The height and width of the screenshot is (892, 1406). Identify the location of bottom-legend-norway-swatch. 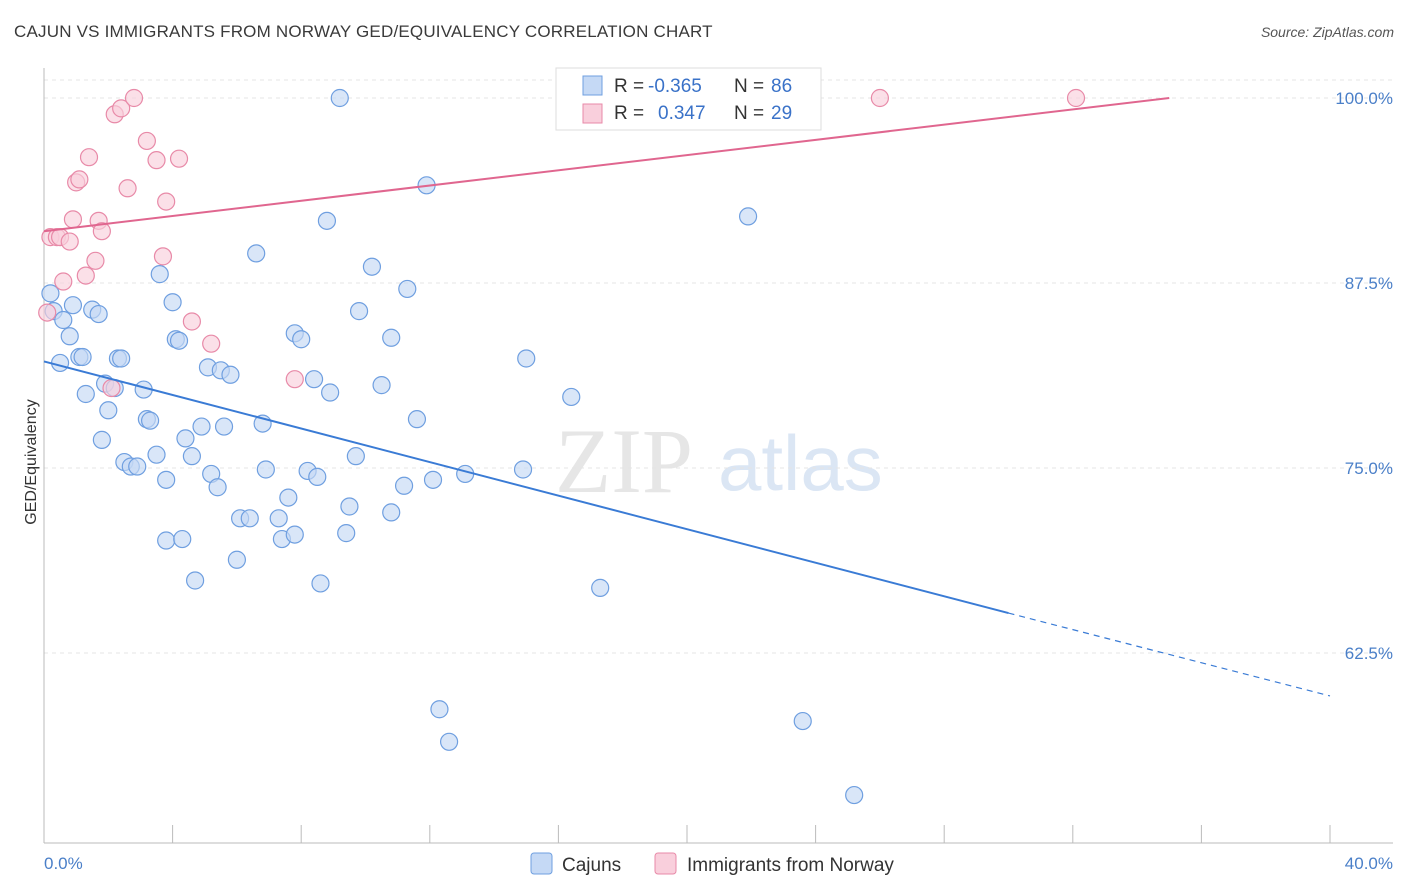
(665, 863).